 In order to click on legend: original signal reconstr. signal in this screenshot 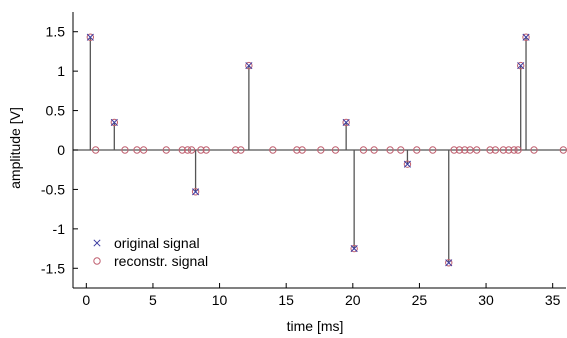, I will do `click(150, 252)`.